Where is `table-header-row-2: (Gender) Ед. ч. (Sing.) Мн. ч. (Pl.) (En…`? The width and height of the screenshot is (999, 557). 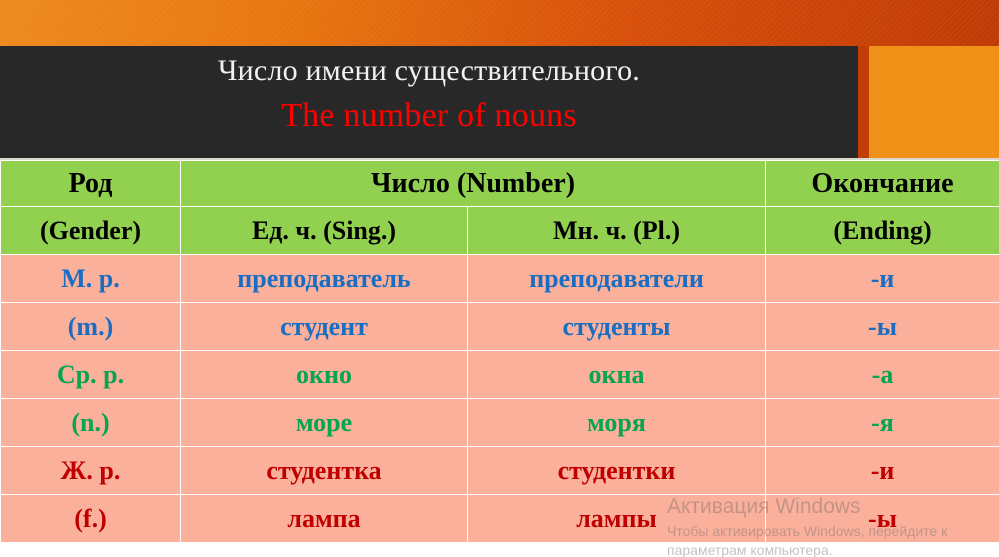 table-header-row-2: (Gender) Ед. ч. (Sing.) Мн. ч. (Pl.) (En… is located at coordinates (499, 230).